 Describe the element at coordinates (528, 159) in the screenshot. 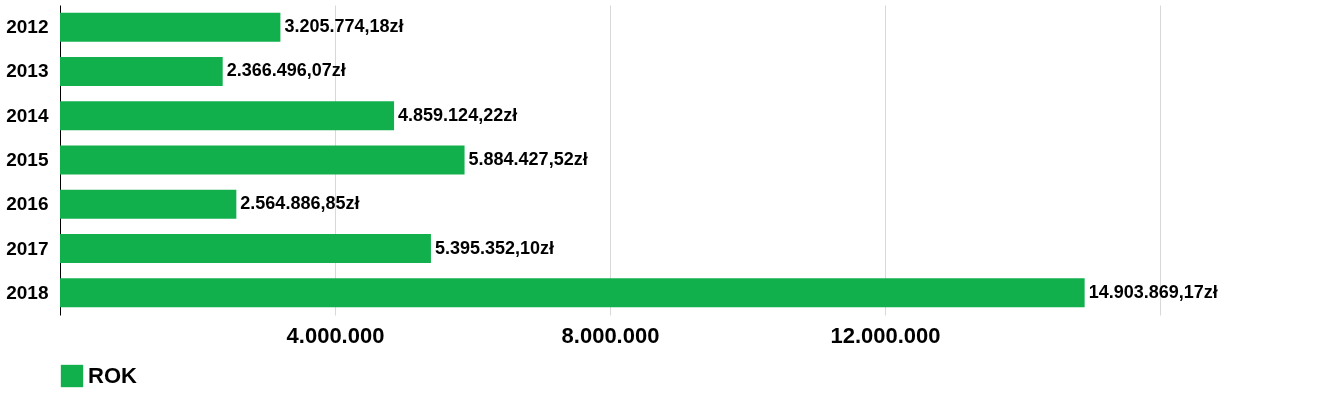

I see `data-label: 5.884.427,52zł` at that location.